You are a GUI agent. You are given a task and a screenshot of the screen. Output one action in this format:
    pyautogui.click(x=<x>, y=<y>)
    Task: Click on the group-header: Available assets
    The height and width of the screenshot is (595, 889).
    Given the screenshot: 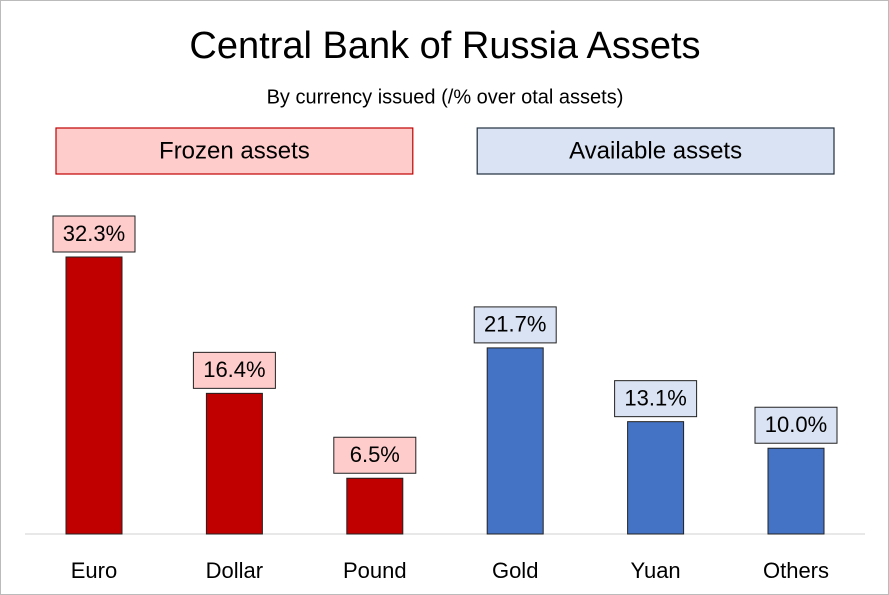 What is the action you would take?
    pyautogui.click(x=655, y=150)
    